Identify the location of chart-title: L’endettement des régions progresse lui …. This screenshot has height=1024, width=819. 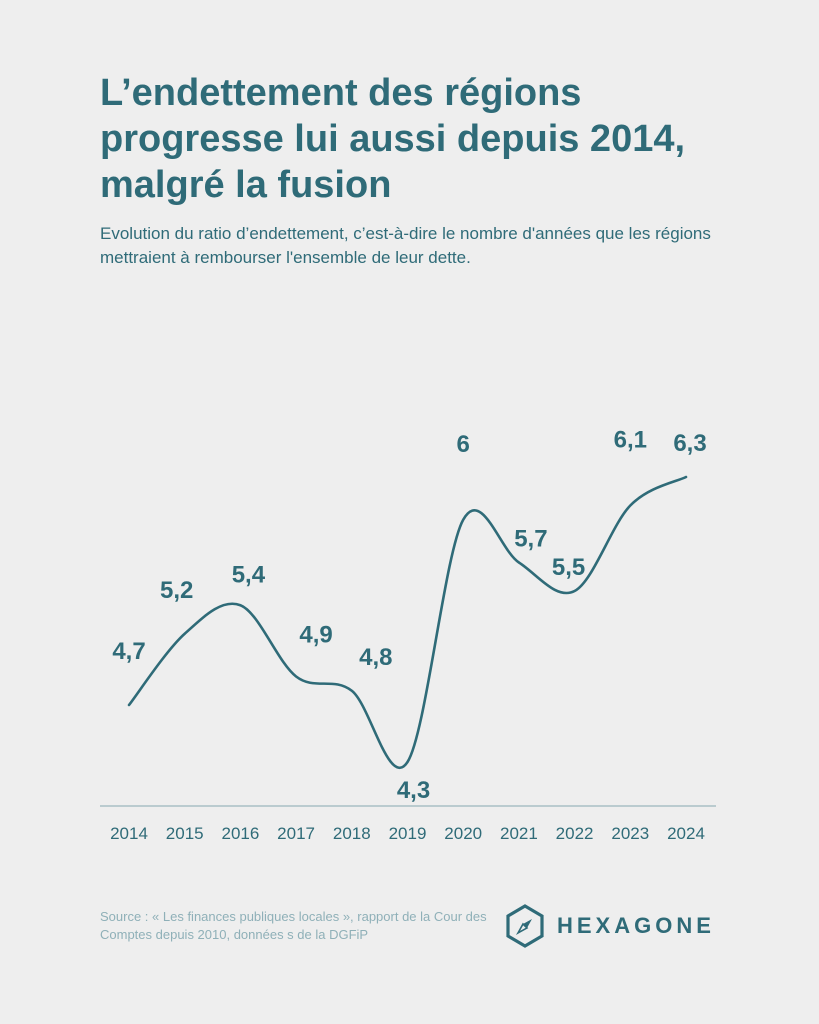
(393, 139).